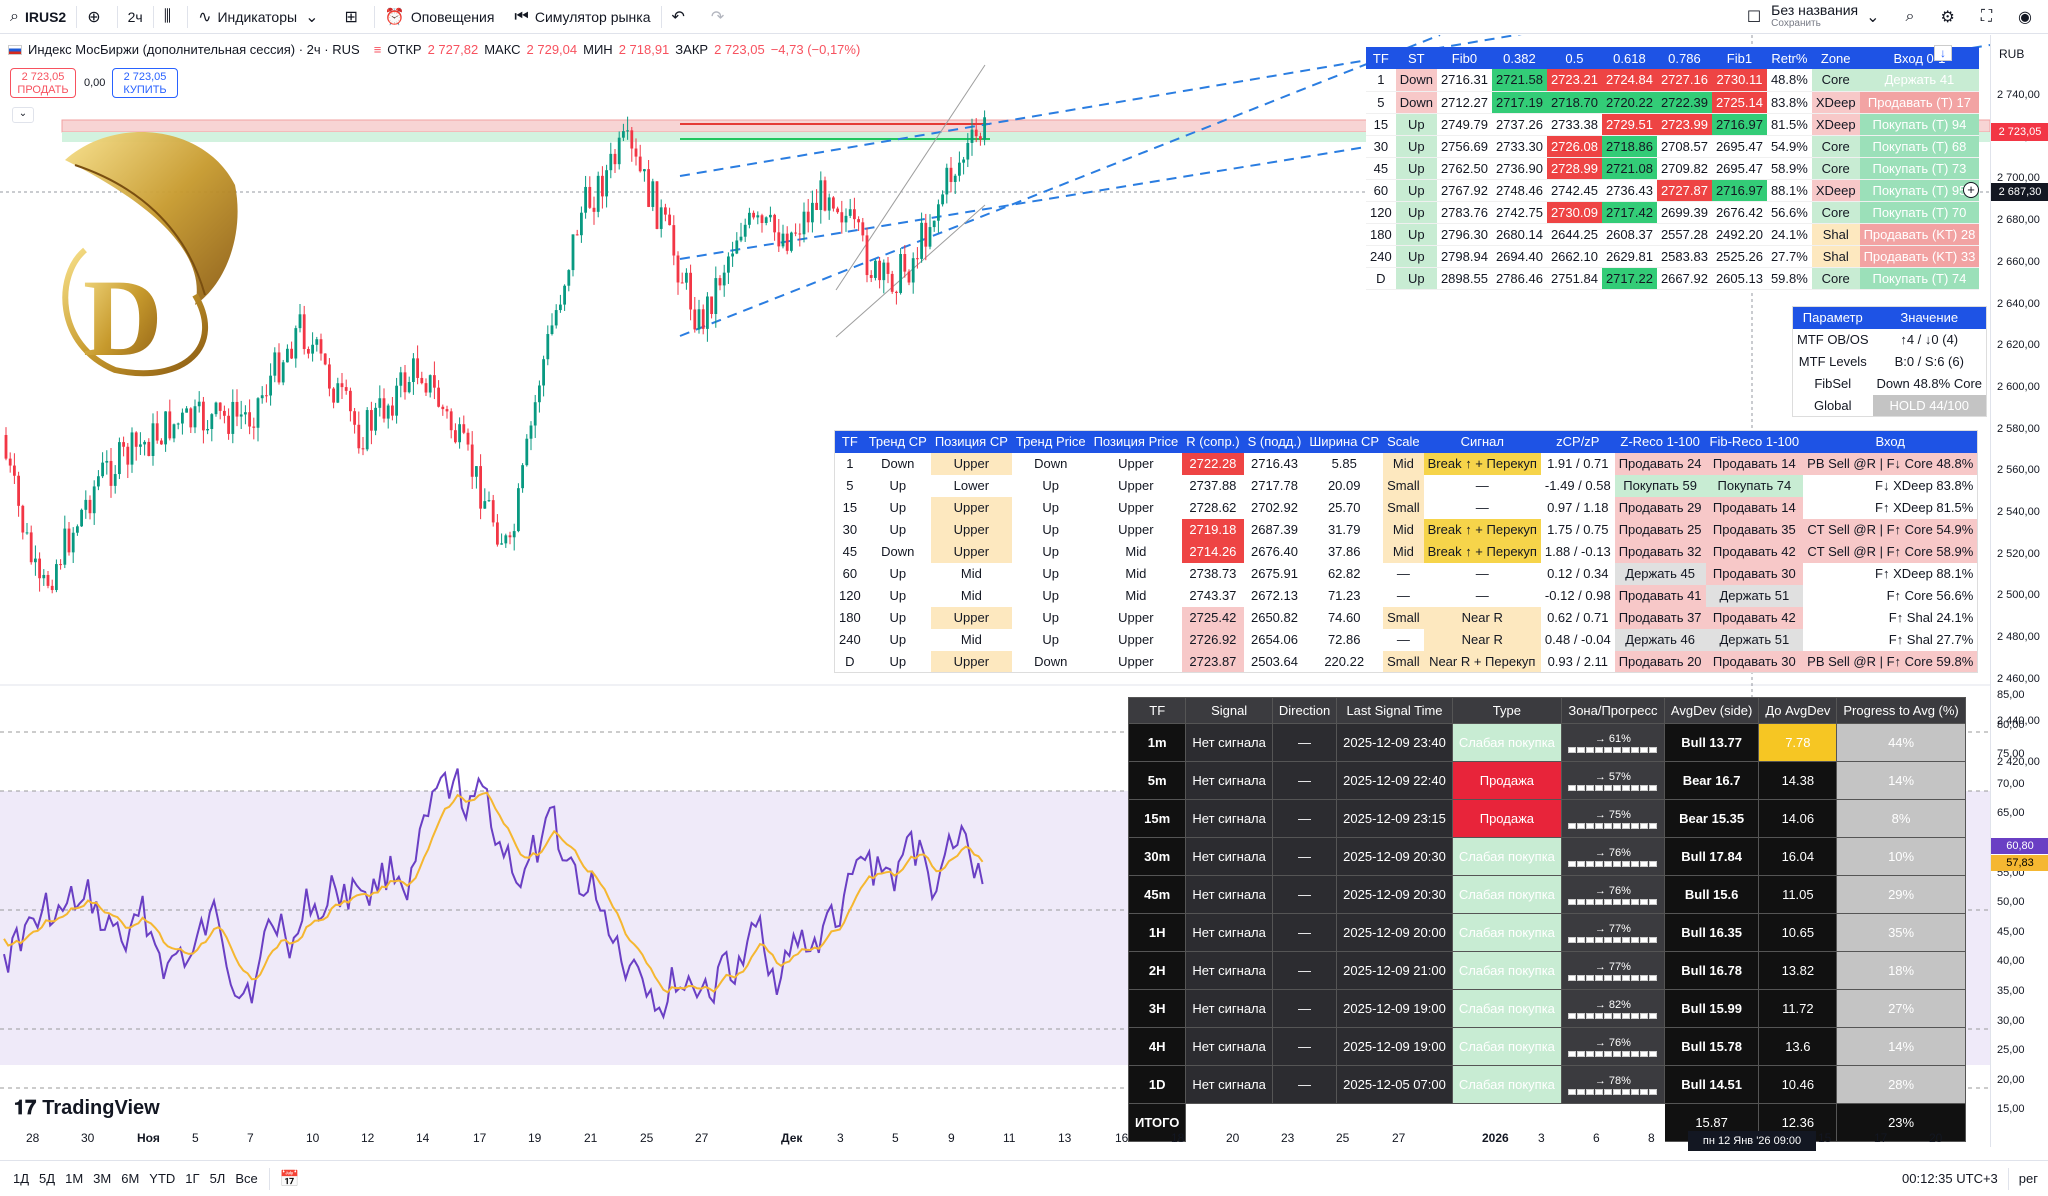  I want to click on fib-cell: 2718.86, so click(1629, 146).